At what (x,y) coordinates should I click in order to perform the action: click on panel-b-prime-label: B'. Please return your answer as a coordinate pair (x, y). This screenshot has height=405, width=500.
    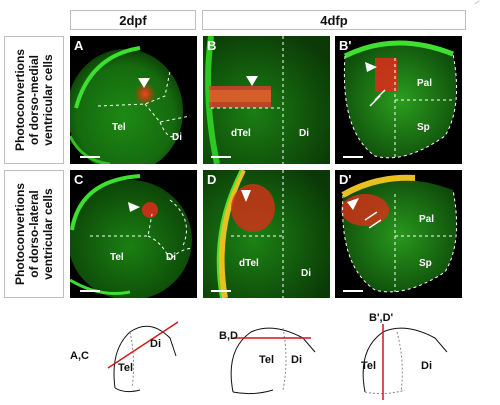
    Looking at the image, I should click on (345, 45).